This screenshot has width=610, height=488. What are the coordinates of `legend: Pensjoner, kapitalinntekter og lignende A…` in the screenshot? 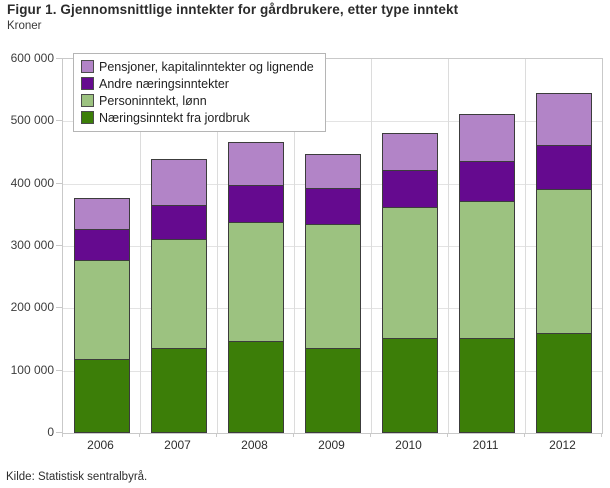 It's located at (199, 92).